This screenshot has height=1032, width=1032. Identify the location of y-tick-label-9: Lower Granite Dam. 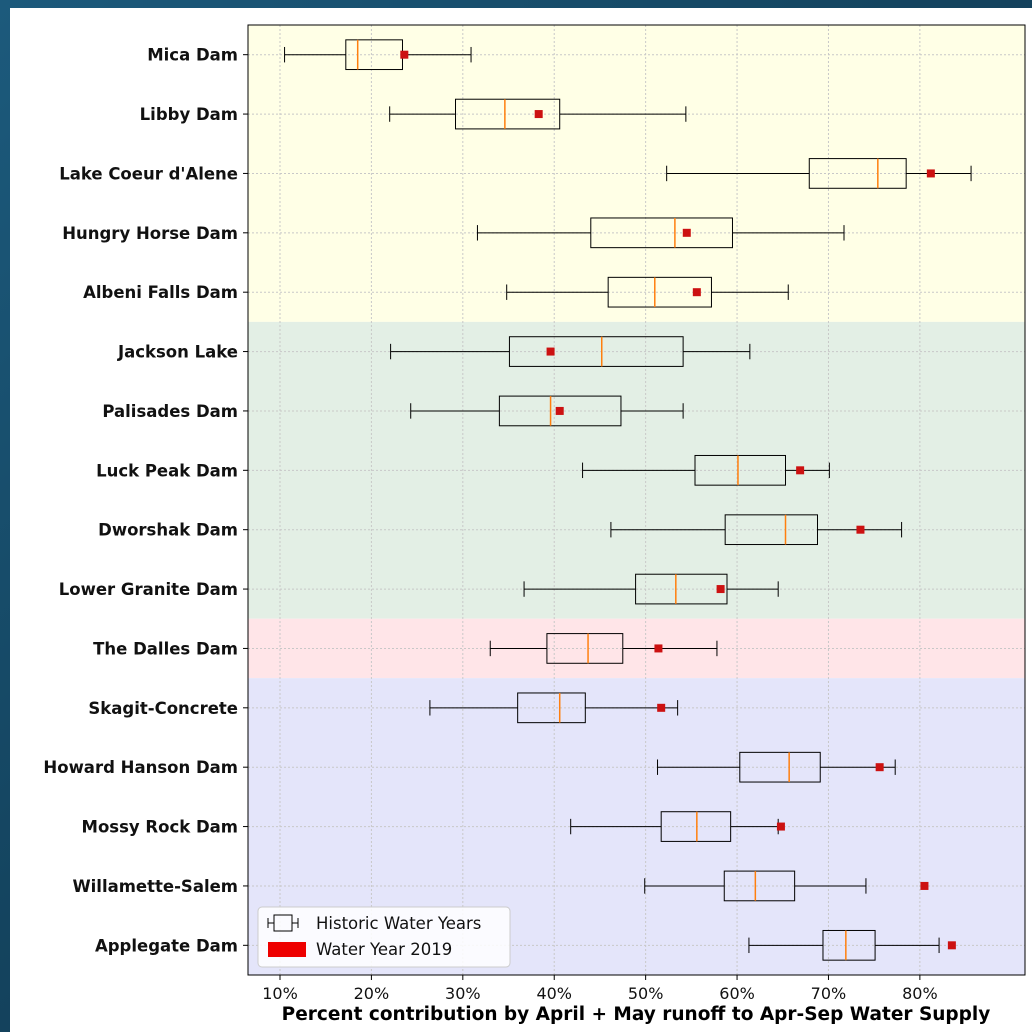
(148, 589).